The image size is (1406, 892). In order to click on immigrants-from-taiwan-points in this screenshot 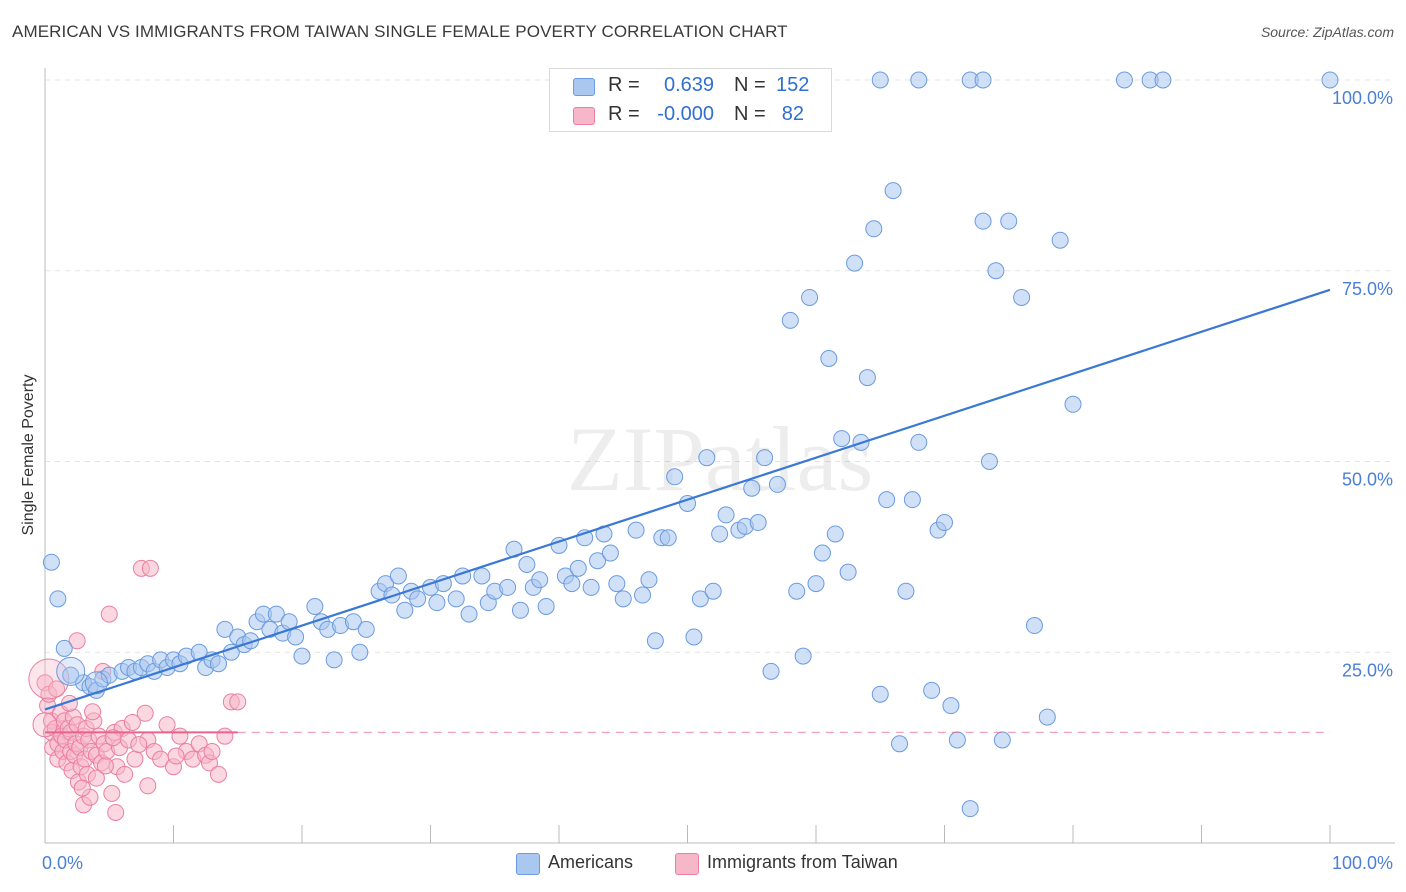, I will do `click(137, 690)`.